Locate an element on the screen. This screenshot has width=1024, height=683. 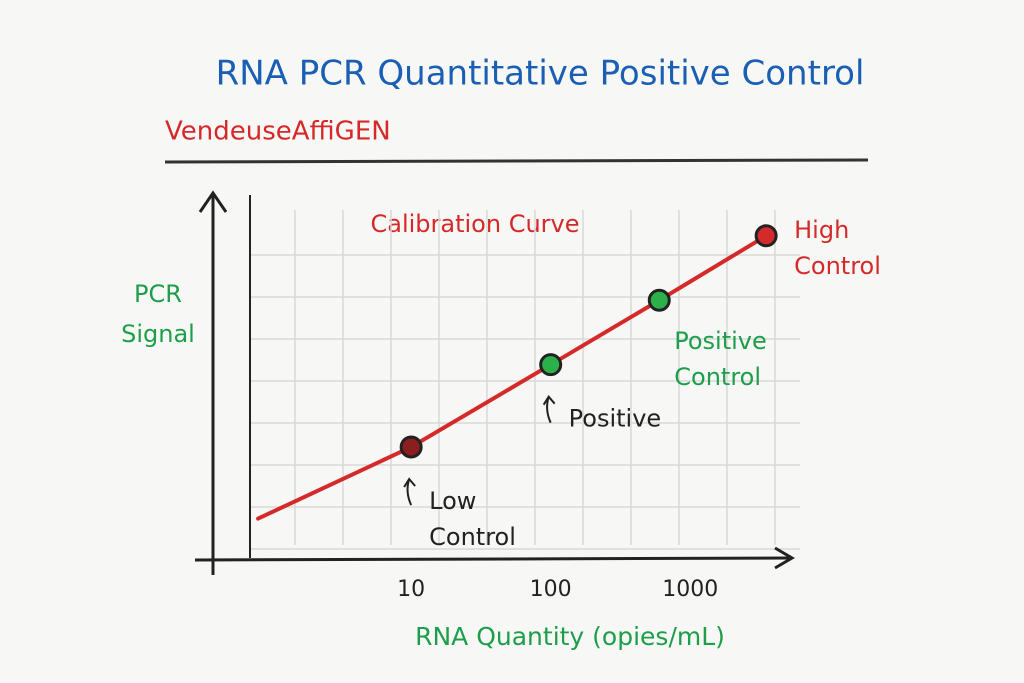
point-label: High Control is located at coordinates (837, 248).